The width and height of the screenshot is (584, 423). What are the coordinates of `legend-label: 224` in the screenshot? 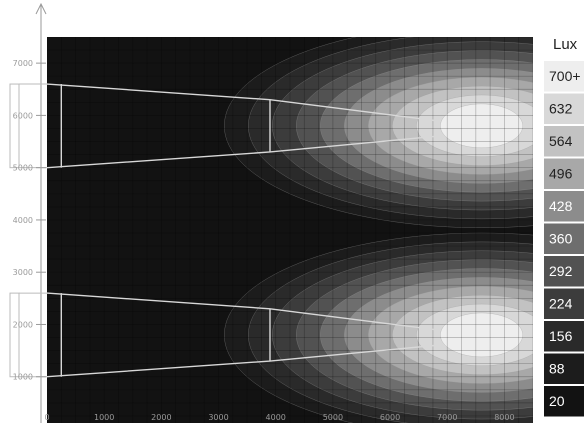 It's located at (561, 304).